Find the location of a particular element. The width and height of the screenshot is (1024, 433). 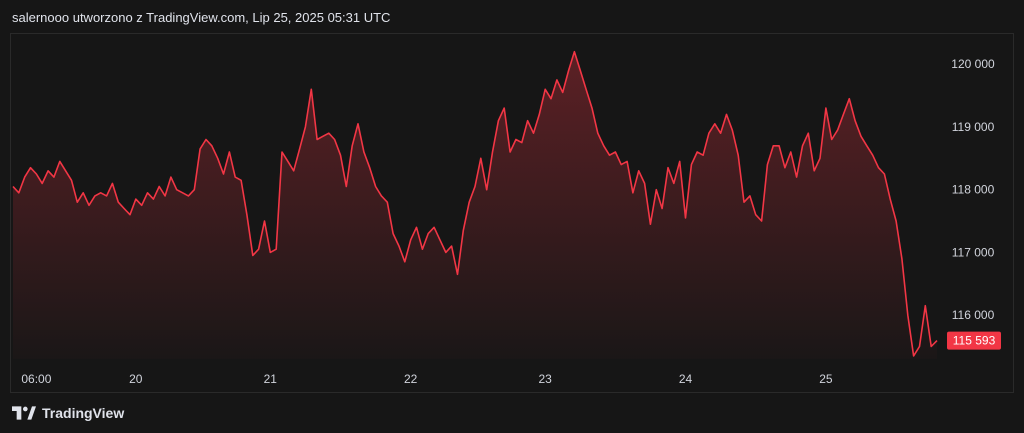

footer: TradingView is located at coordinates (68, 413).